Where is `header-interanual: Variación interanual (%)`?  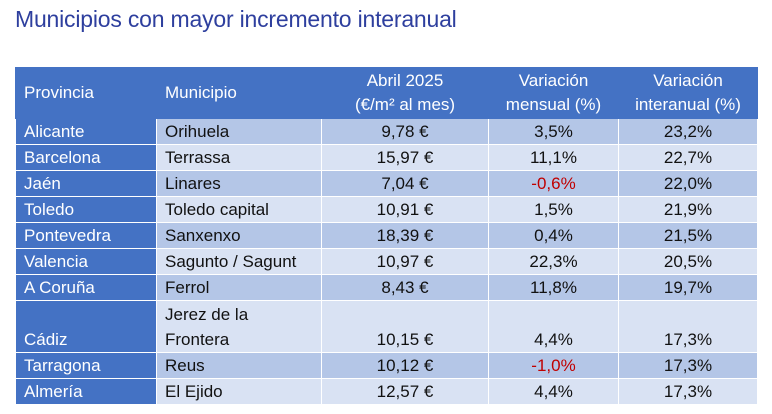
header-interanual: Variación interanual (%) is located at coordinates (688, 93).